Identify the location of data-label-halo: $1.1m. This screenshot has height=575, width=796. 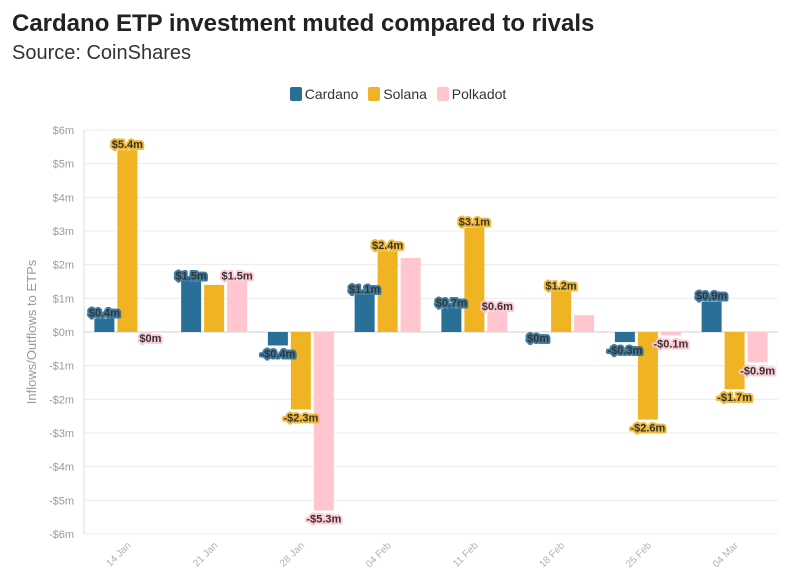
(364, 290).